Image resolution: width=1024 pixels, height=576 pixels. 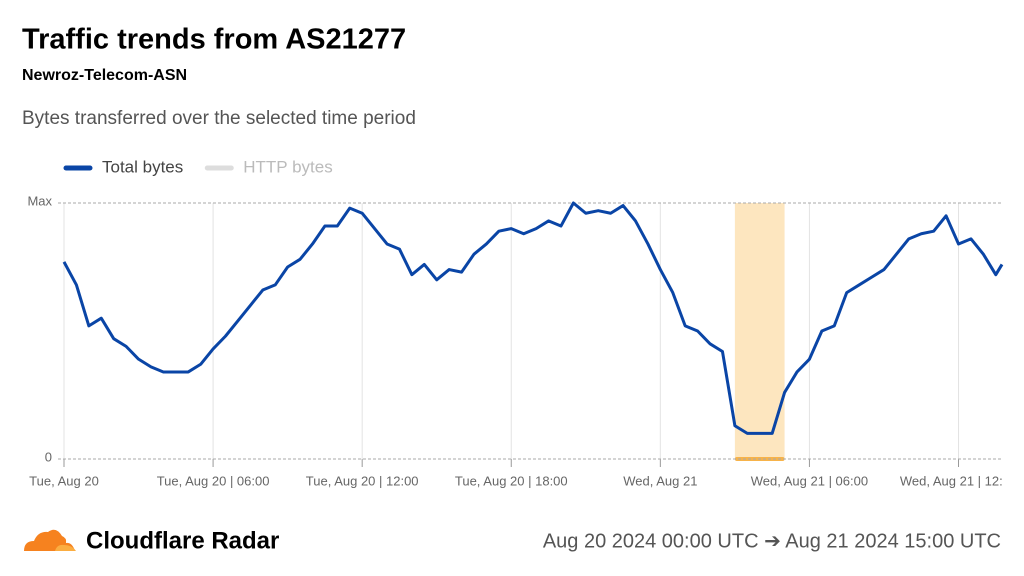 I want to click on chart-subtitle: Newroz-Telecom-ASN, so click(x=104, y=75).